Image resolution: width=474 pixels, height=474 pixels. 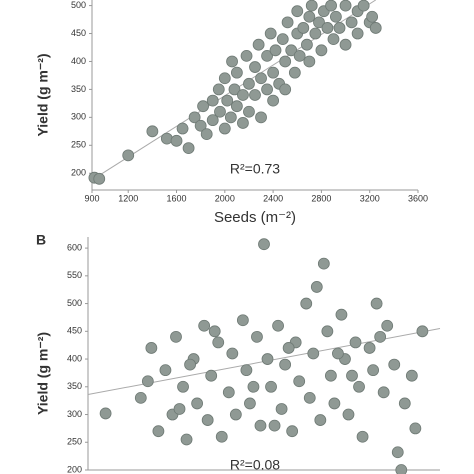 I want to click on y-tick-label: 550, so click(x=74, y=275).